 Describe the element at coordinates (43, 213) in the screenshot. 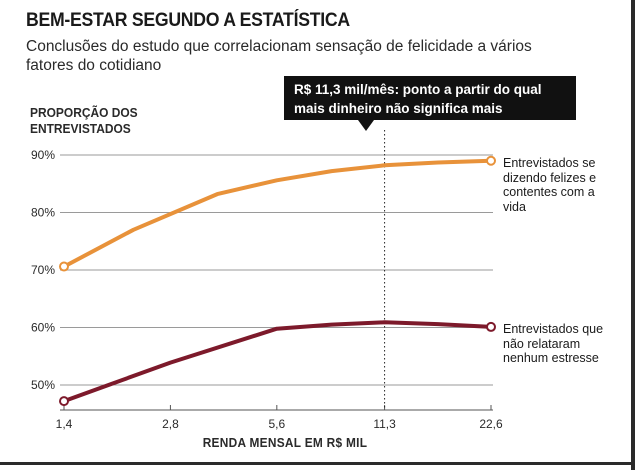

I see `y-tick-label: 80%` at that location.